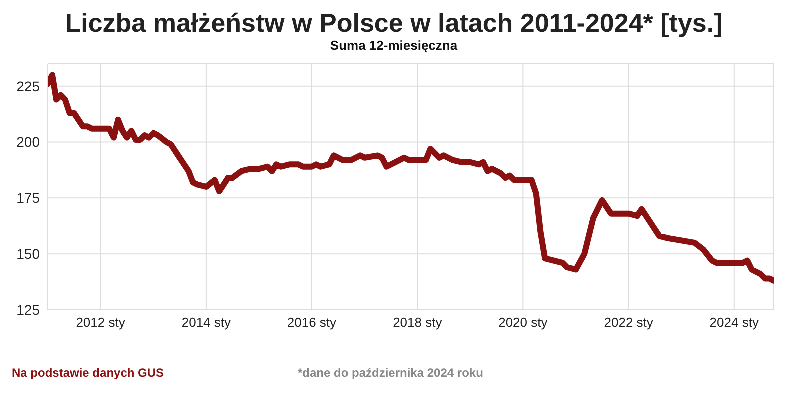 The height and width of the screenshot is (394, 788). I want to click on y-tick-label: 200, so click(28, 142).